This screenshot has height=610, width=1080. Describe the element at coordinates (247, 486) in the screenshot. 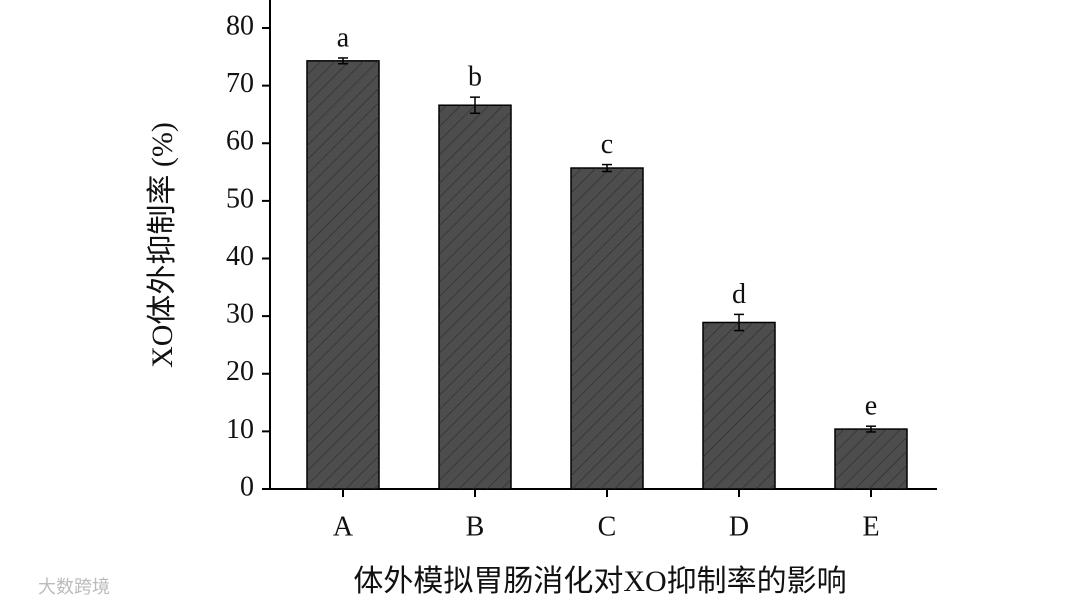

I see `y-tick-label: 0` at that location.